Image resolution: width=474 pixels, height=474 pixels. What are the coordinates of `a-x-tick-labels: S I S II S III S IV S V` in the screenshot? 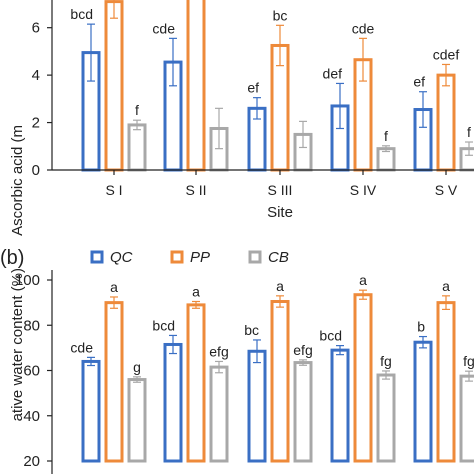 It's located at (281, 184).